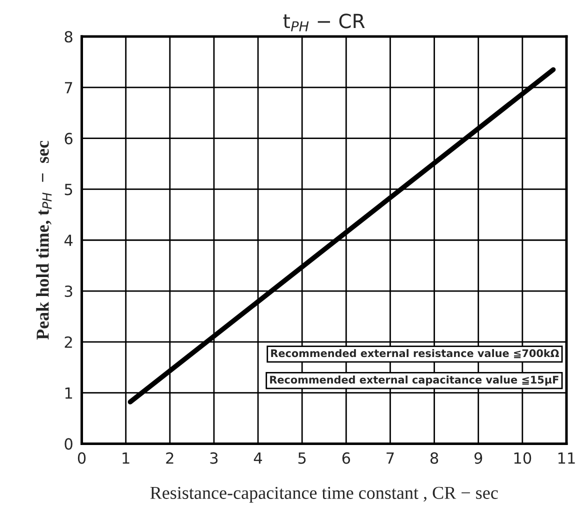 The image size is (584, 522). Describe the element at coordinates (68, 342) in the screenshot. I see `y-tick-label: 2` at that location.